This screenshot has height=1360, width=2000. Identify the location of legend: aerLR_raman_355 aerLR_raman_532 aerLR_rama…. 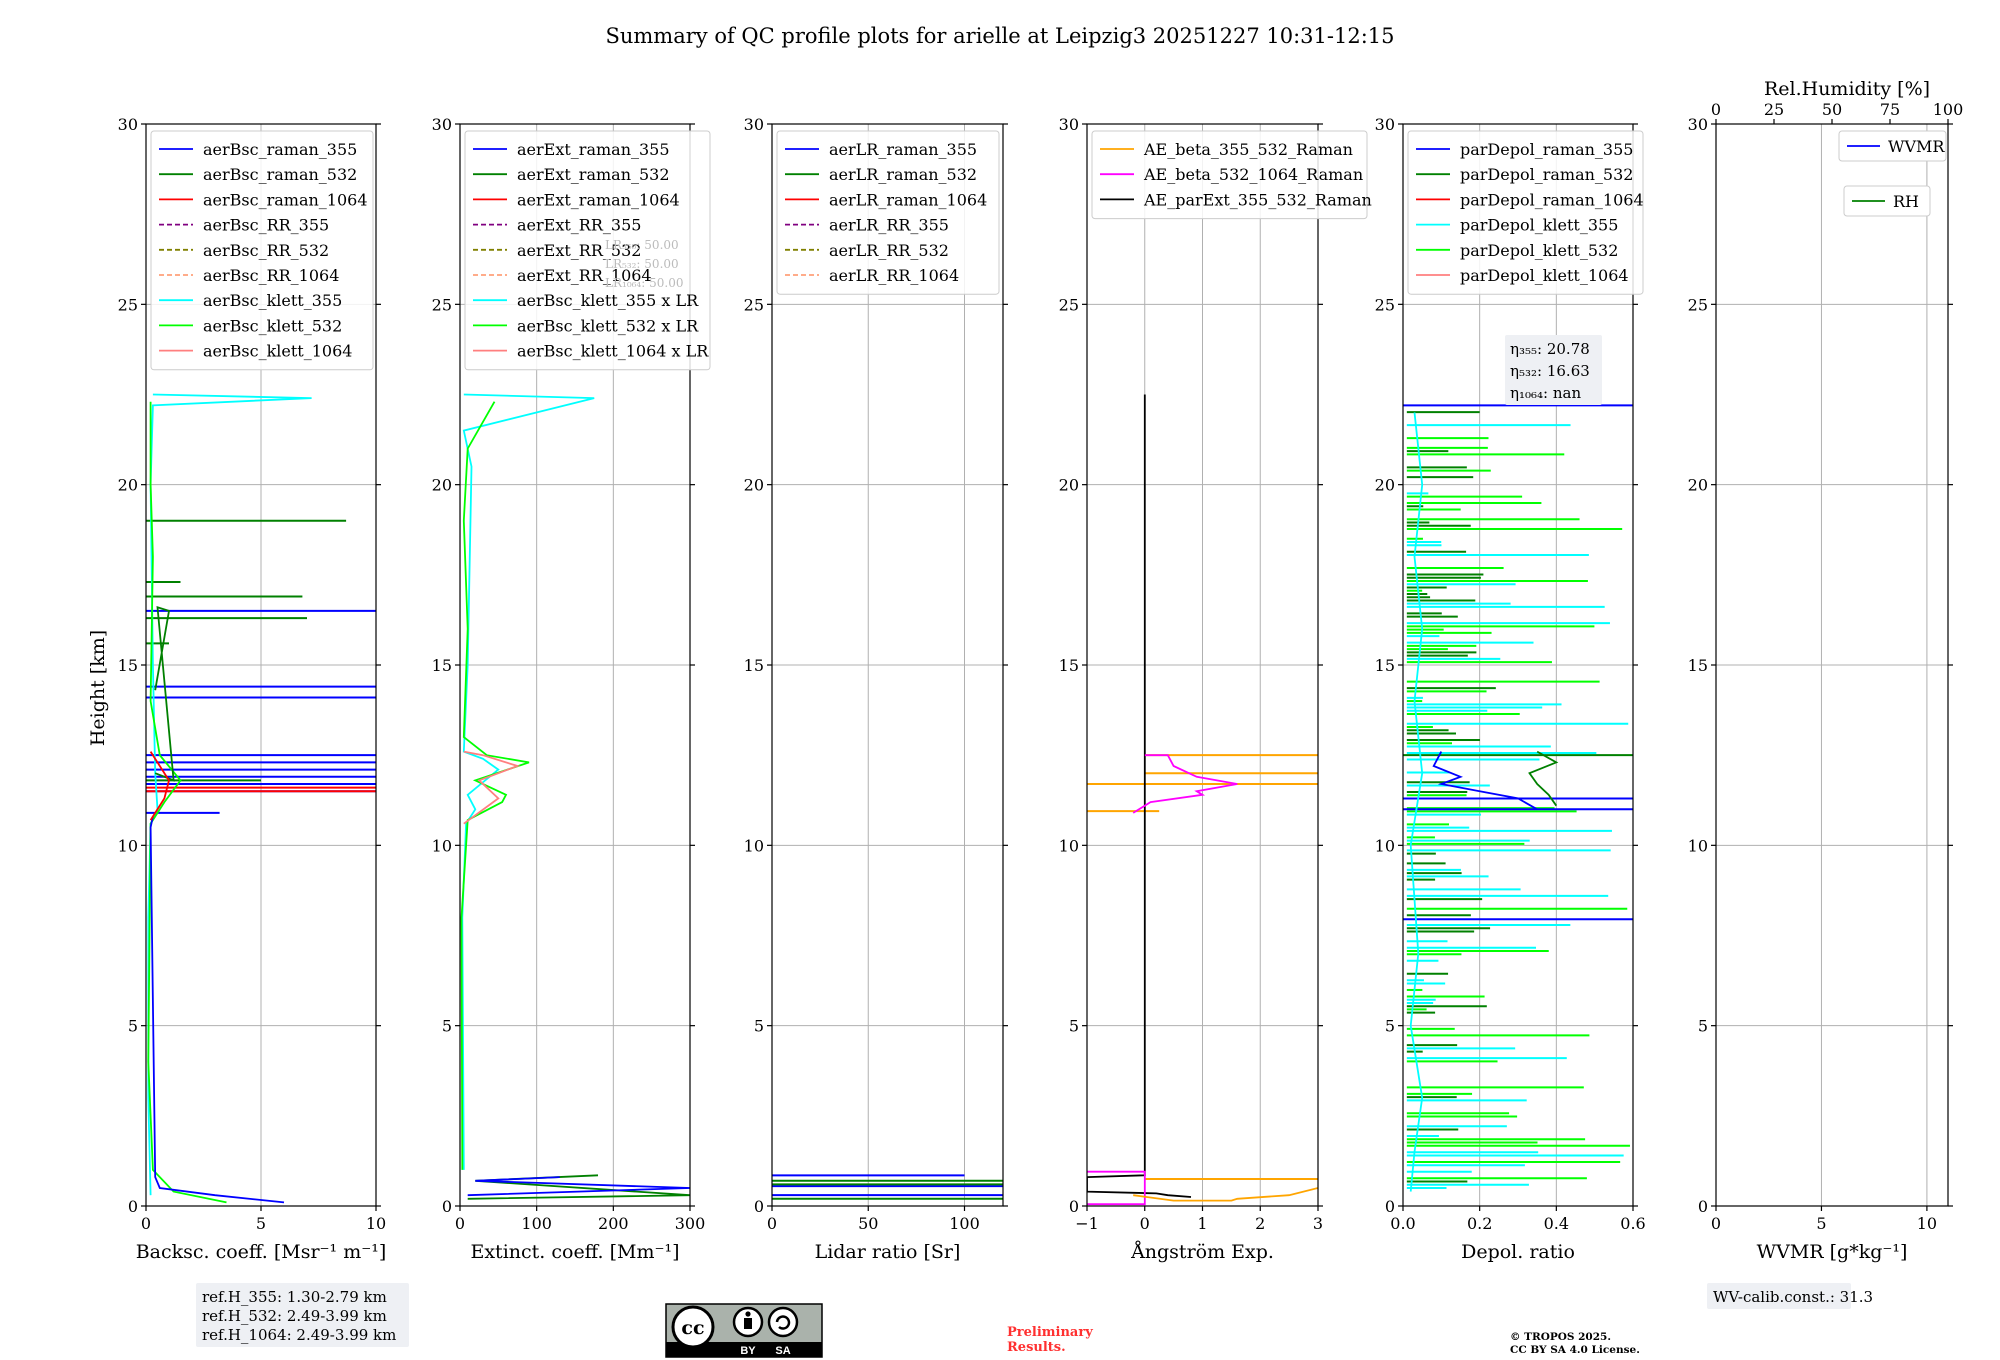
(888, 212).